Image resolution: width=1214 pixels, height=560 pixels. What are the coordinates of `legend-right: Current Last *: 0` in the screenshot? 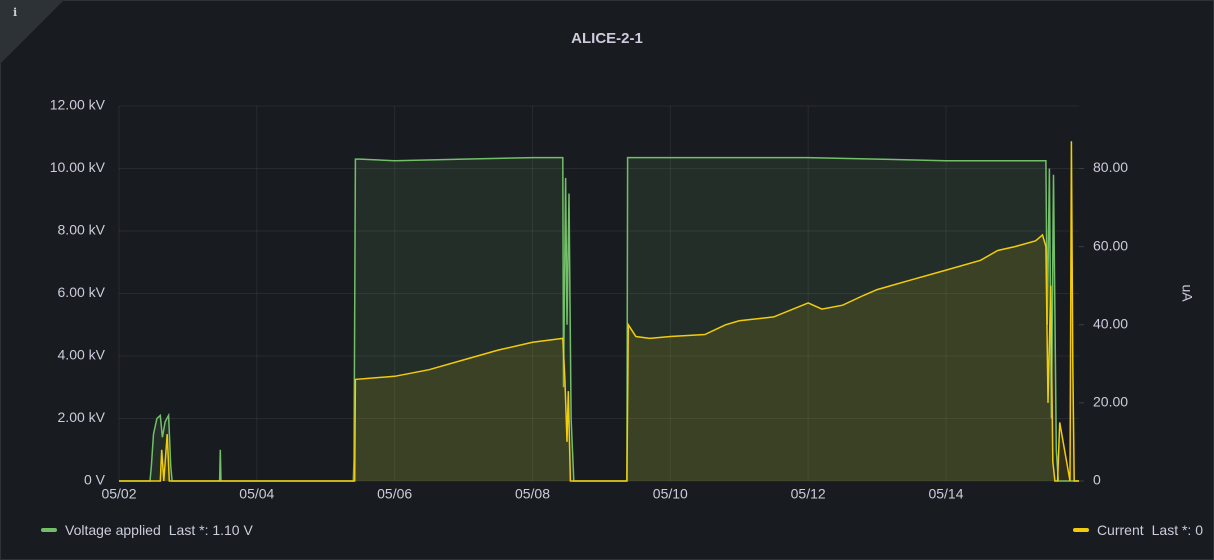 It's located at (1137, 530).